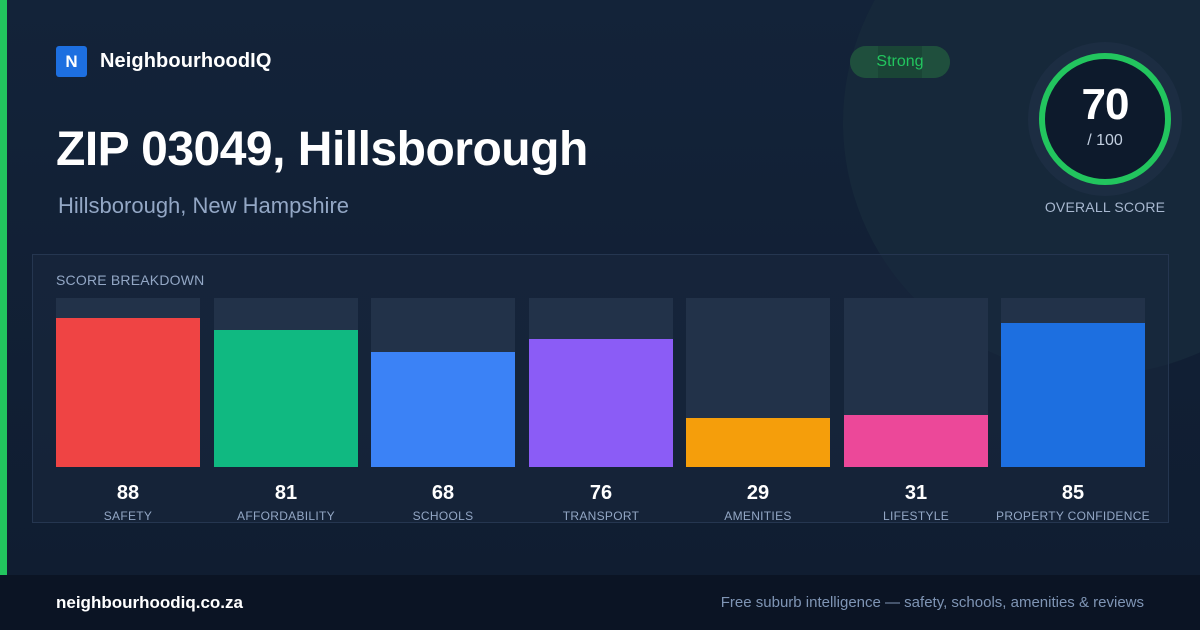 This screenshot has width=1200, height=630. I want to click on bar-affordability, so click(286, 398).